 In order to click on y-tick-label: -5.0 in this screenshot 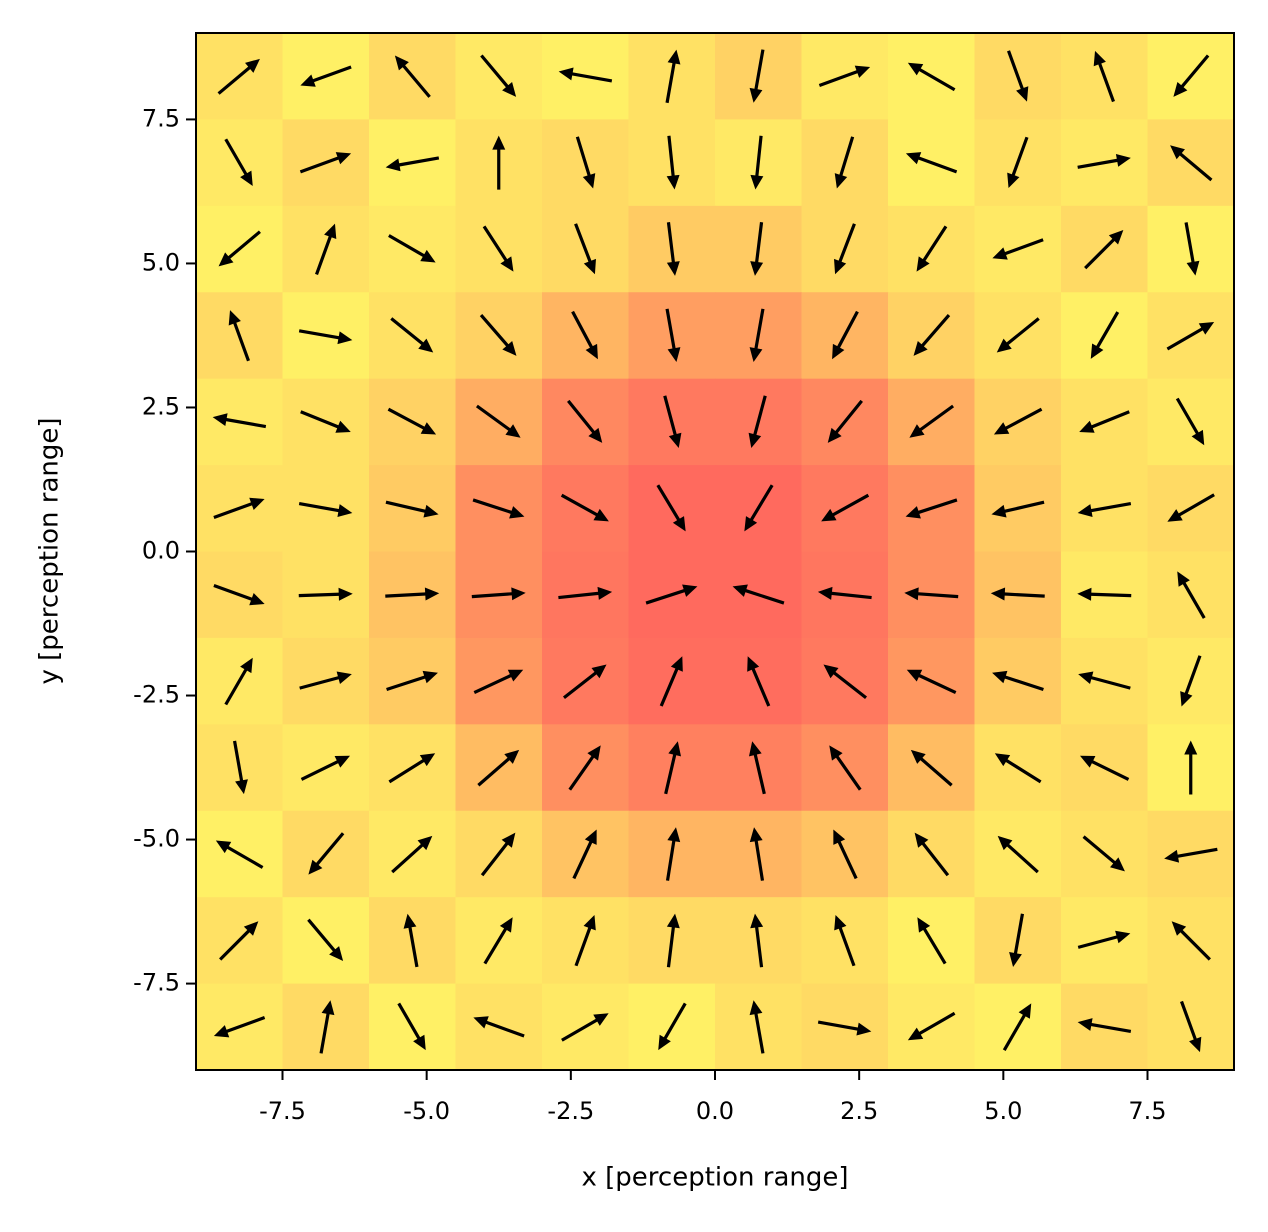, I will do `click(156, 839)`.